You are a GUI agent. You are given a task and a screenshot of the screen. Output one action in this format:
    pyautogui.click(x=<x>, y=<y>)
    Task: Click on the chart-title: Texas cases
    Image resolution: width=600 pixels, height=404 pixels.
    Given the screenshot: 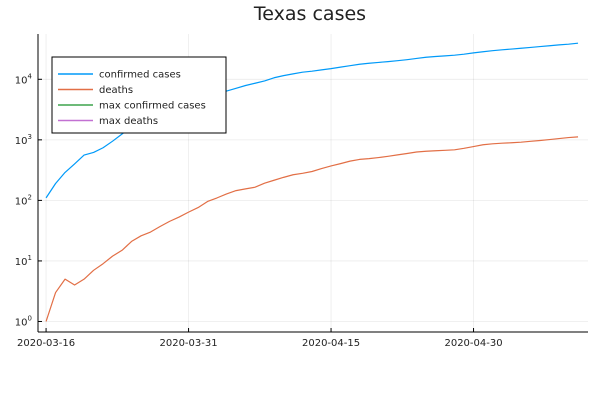 What is the action you would take?
    pyautogui.click(x=309, y=14)
    